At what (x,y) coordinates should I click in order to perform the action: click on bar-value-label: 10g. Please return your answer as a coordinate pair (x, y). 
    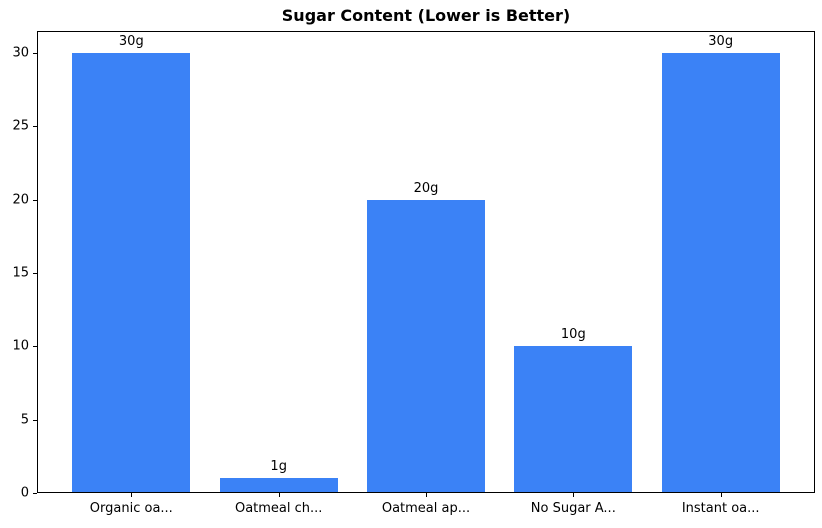
    Looking at the image, I should click on (573, 335).